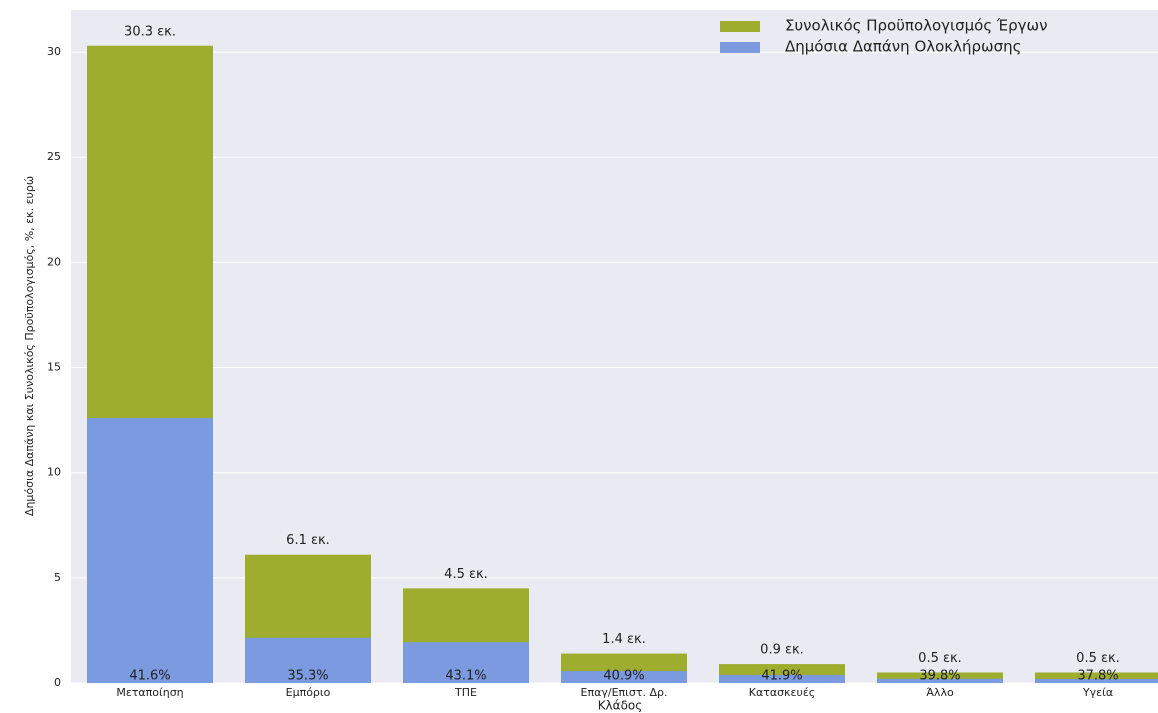 The width and height of the screenshot is (1158, 713). I want to click on y-tick-label: 15, so click(54, 367).